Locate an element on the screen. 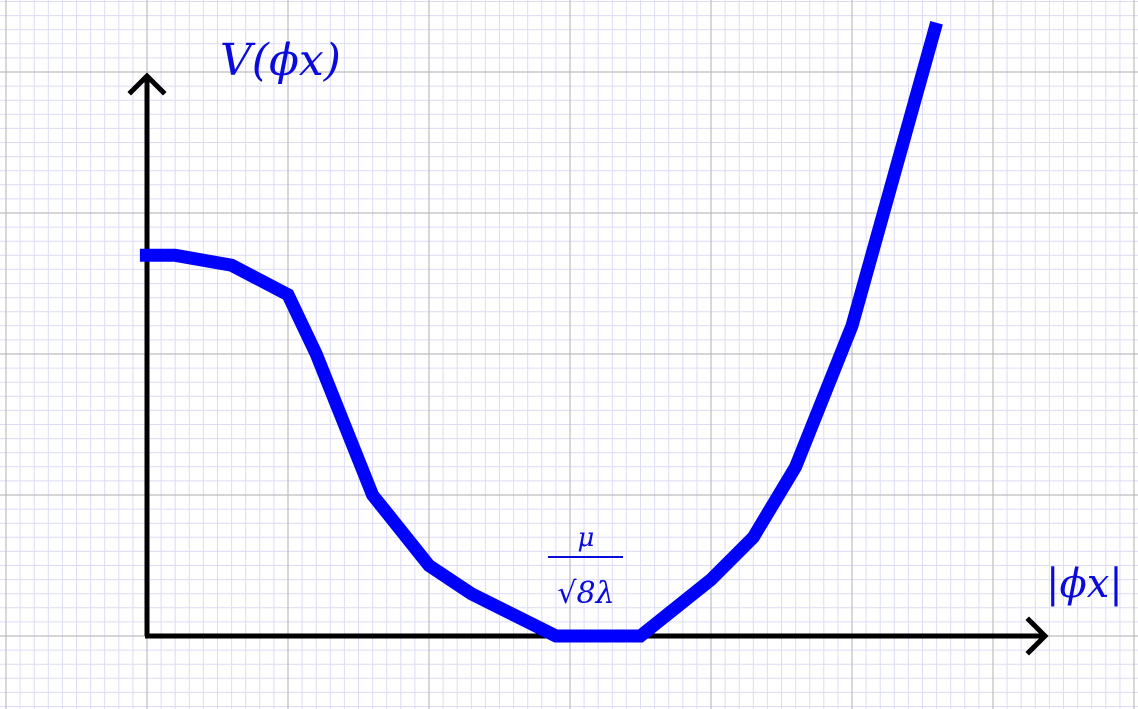 The width and height of the screenshot is (1138, 709). y-axis-label: V(ϕx) is located at coordinates (280, 60).